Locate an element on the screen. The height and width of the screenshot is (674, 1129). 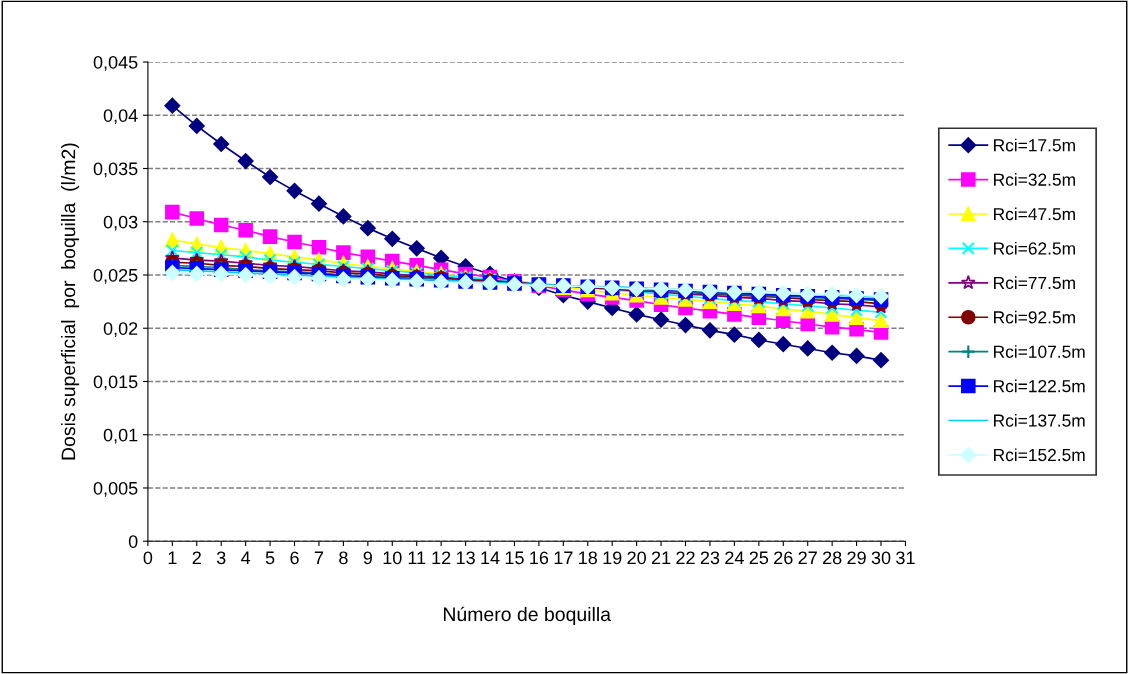
y-tick-label: 0,035 is located at coordinates (115, 170).